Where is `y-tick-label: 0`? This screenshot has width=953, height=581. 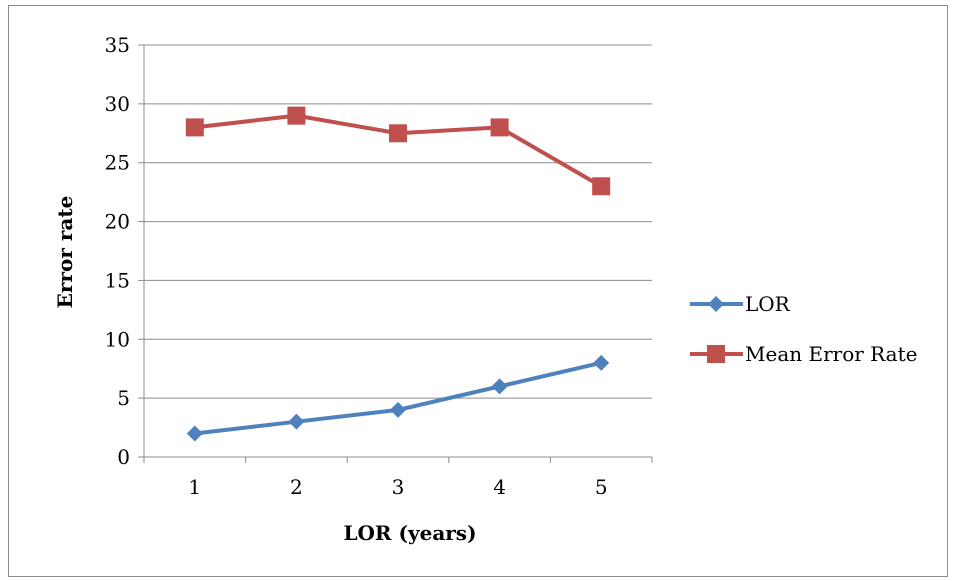
y-tick-label: 0 is located at coordinates (123, 457).